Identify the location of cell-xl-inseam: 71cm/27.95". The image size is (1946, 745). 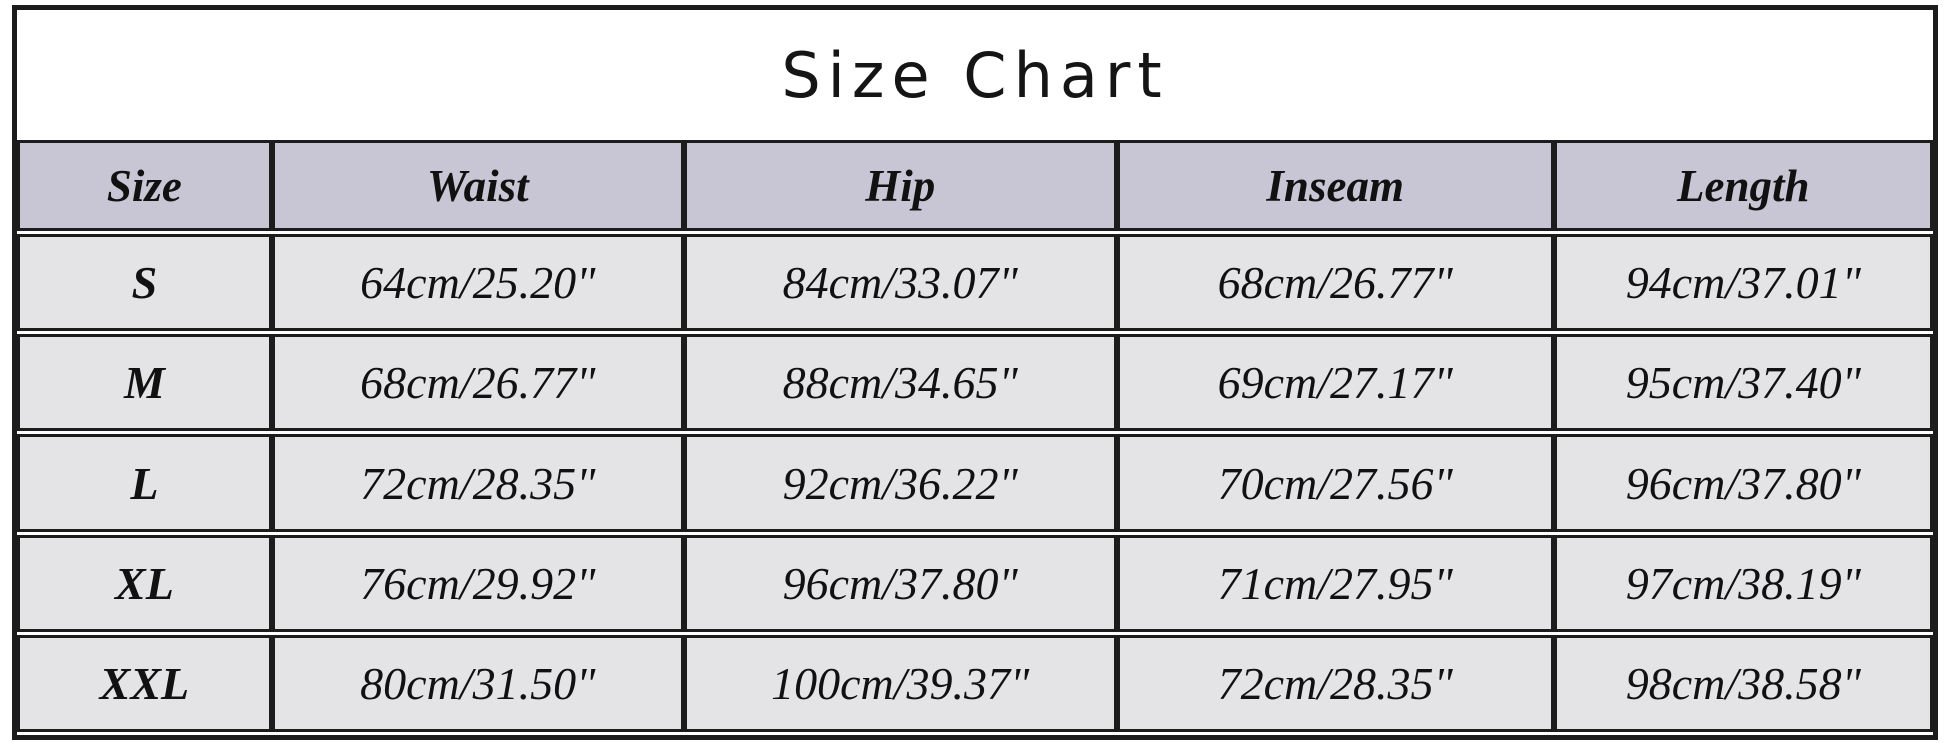
(1335, 583).